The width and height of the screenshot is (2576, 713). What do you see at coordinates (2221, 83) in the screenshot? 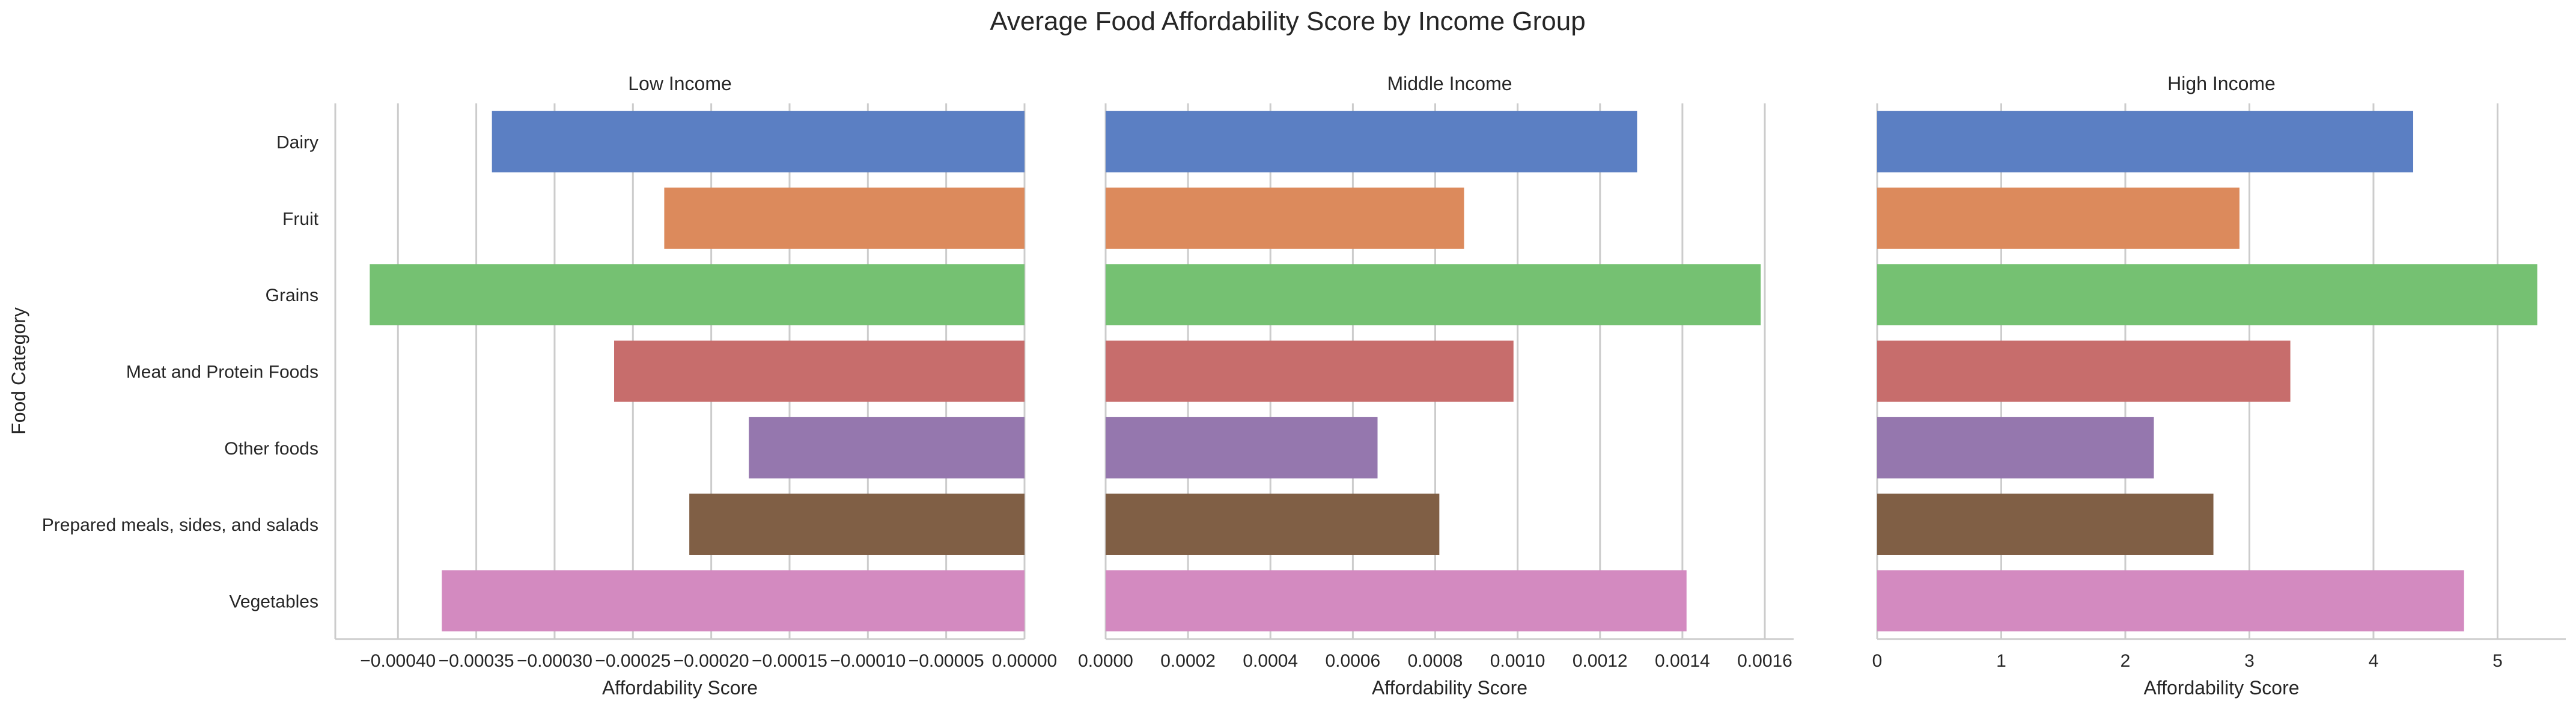
I see `panel-title-high-income: High Income` at bounding box center [2221, 83].